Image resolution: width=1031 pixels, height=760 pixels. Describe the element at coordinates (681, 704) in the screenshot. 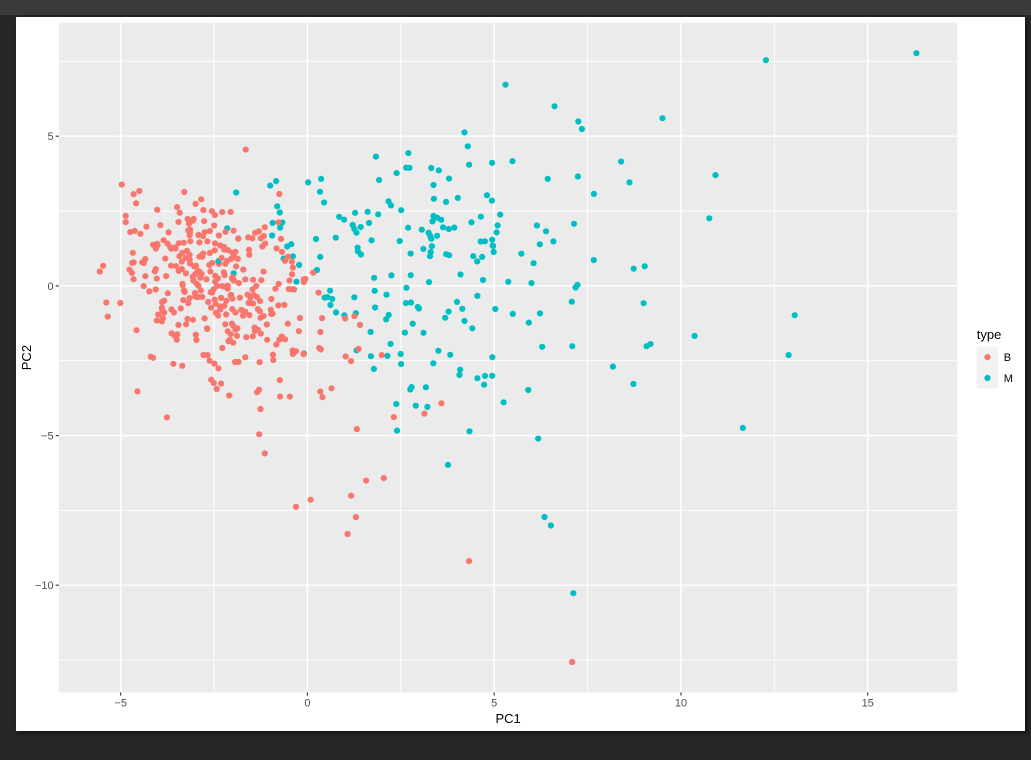

I see `svg-text: 10` at that location.